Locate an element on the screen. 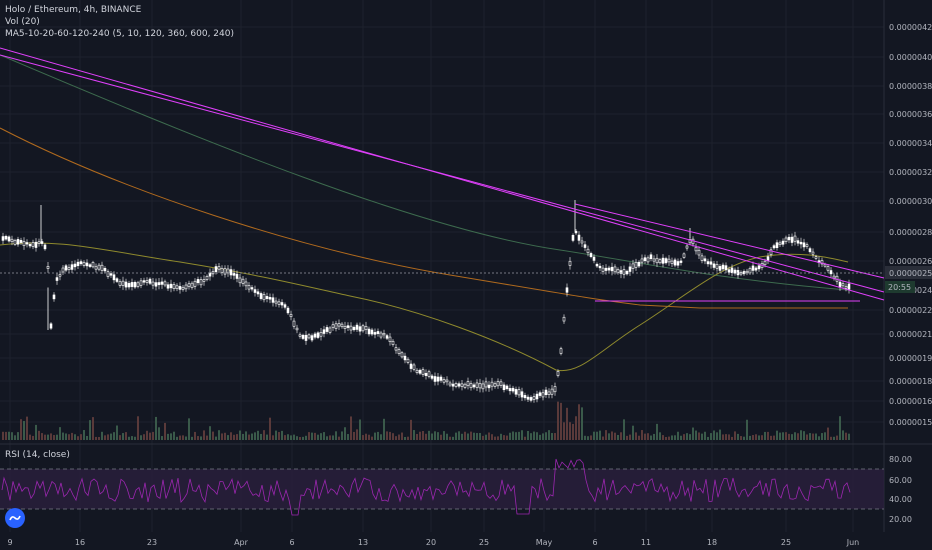 Image resolution: width=932 pixels, height=550 pixels. symbol-legend: Holo / Ethereum, 4h, BINANCE is located at coordinates (73, 10).